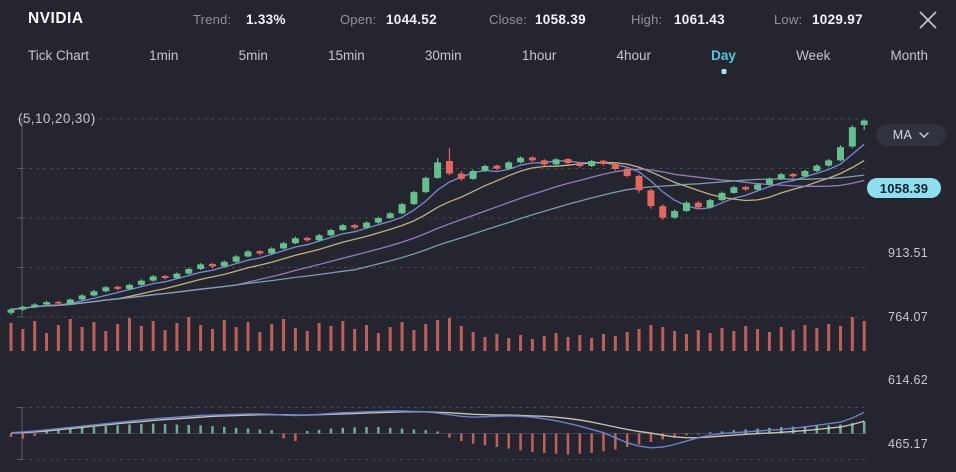 The image size is (956, 472). What do you see at coordinates (508, 19) in the screenshot?
I see `close-label: Close:` at bounding box center [508, 19].